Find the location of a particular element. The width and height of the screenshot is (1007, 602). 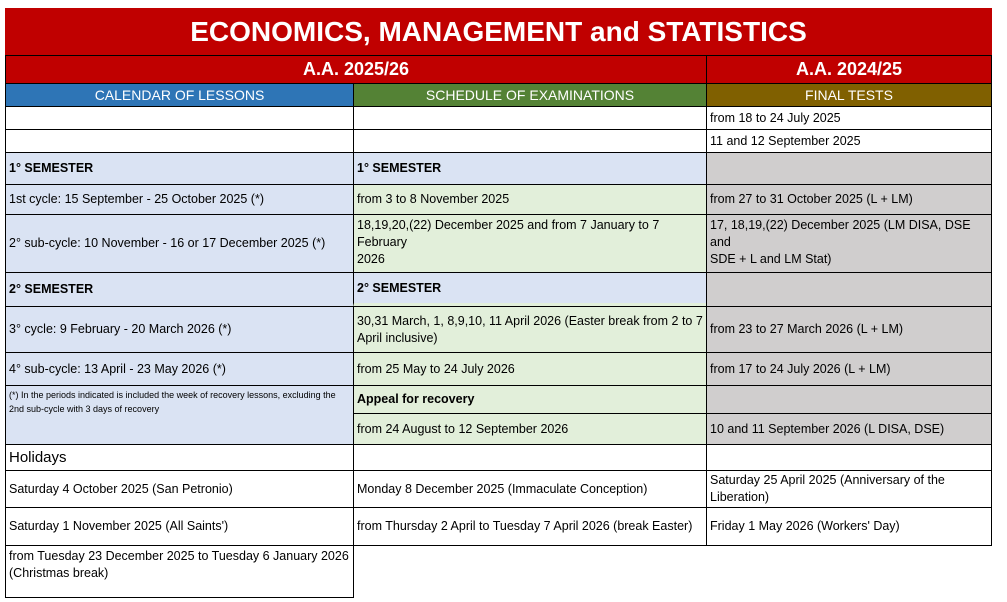

semester1-lessons: 1° SEMESTER is located at coordinates (179, 168).